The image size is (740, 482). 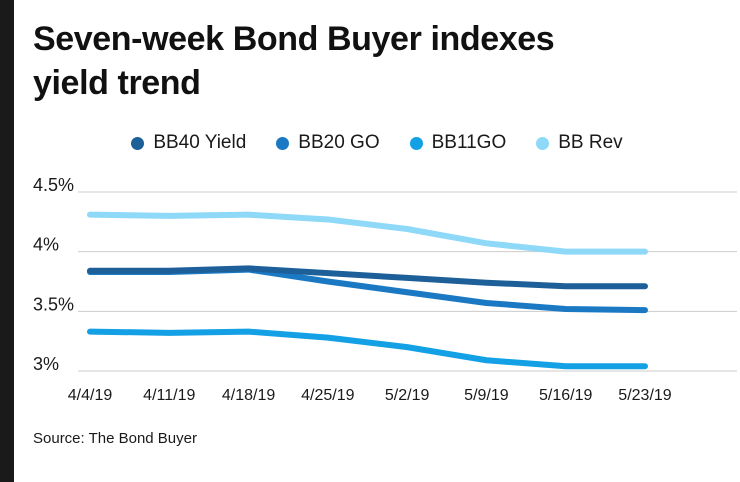 What do you see at coordinates (200, 142) in the screenshot?
I see `legend-label: BB40 Yield` at bounding box center [200, 142].